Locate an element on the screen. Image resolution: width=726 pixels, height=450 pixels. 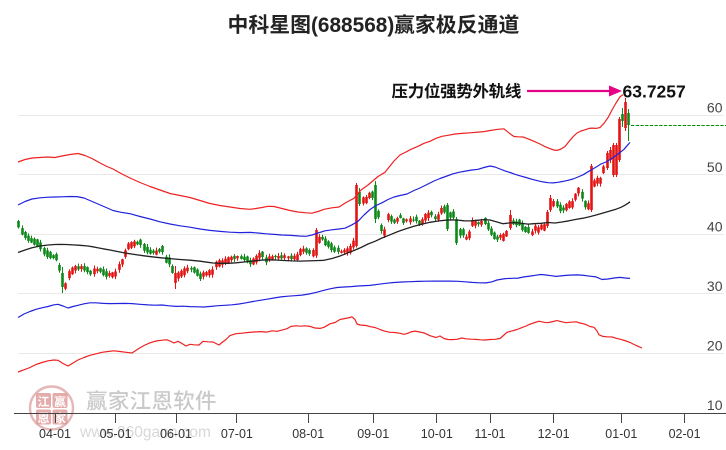
svg-text: www.360gann.com is located at coordinates (145, 432).